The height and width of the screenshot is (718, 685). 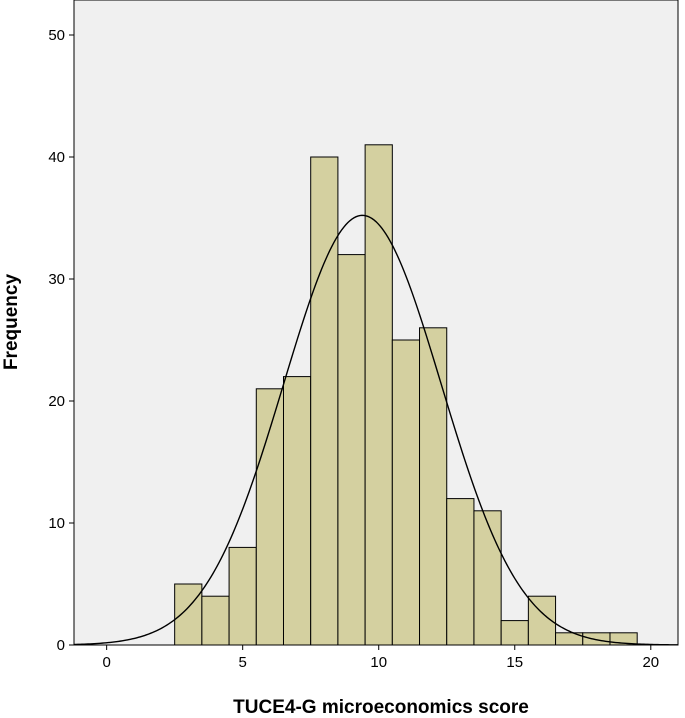 What do you see at coordinates (243, 662) in the screenshot?
I see `x-tick-label: 5` at bounding box center [243, 662].